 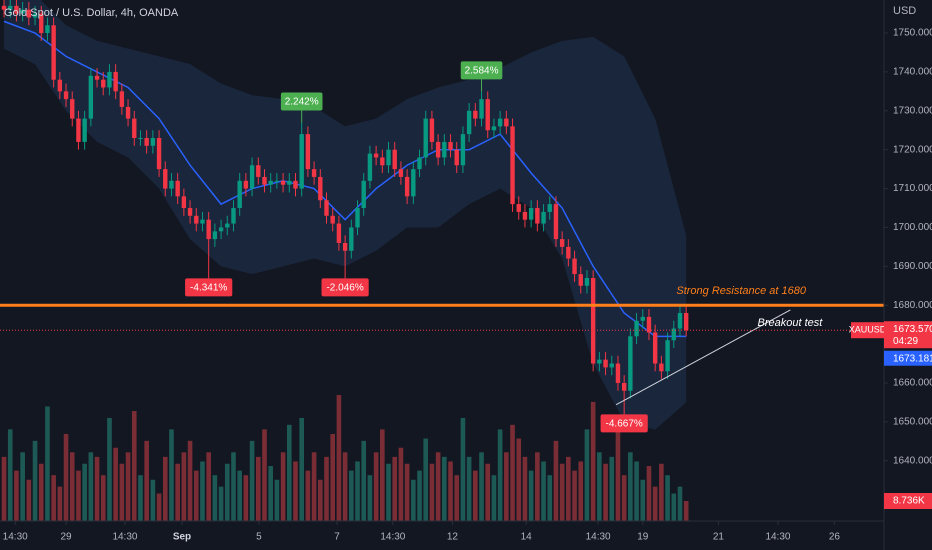 I want to click on y-tick-label: 1740.000, so click(x=912, y=72).